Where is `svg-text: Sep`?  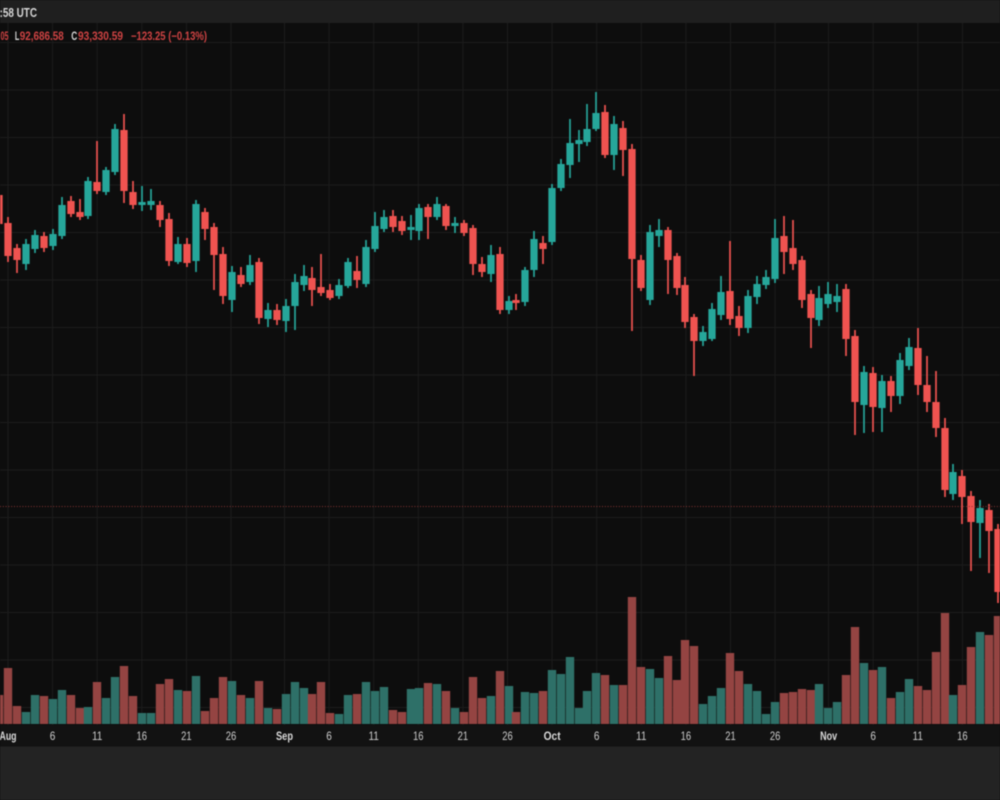 svg-text: Sep is located at coordinates (284, 736).